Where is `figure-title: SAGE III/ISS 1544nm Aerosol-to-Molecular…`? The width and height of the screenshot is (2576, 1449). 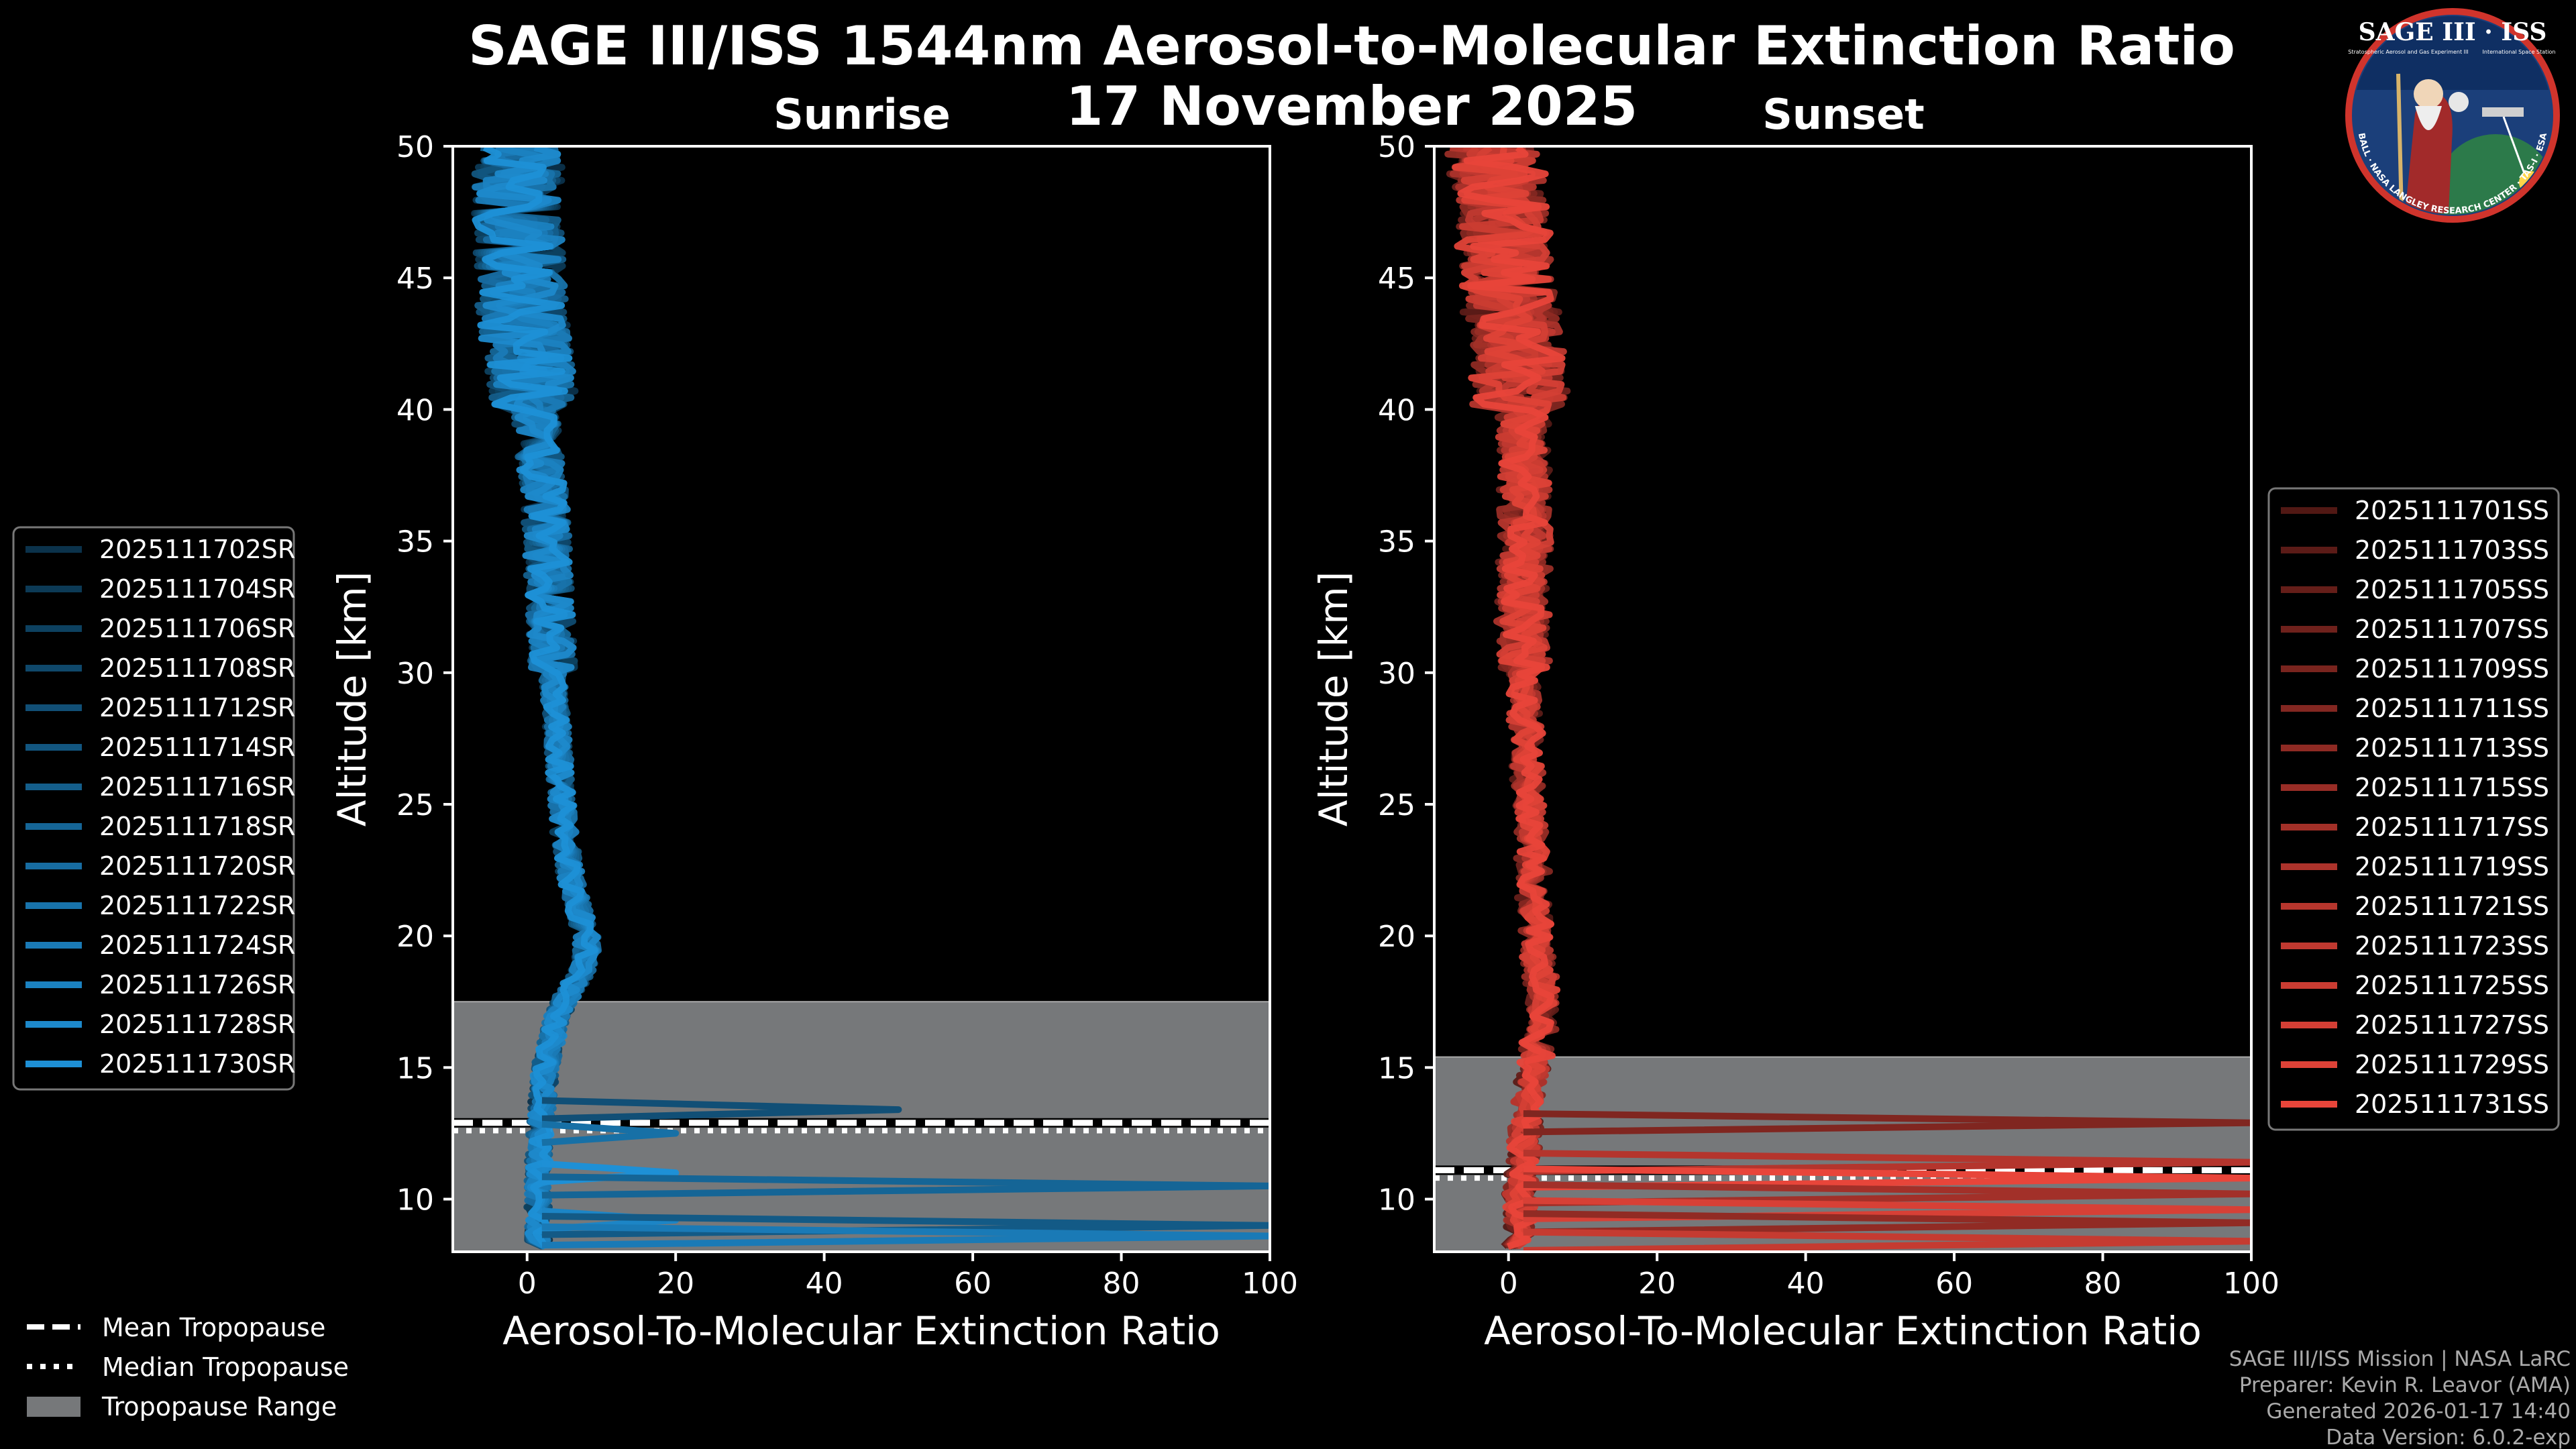
figure-title: SAGE III/ISS 1544nm Aerosol-to-Molecular… is located at coordinates (1351, 46).